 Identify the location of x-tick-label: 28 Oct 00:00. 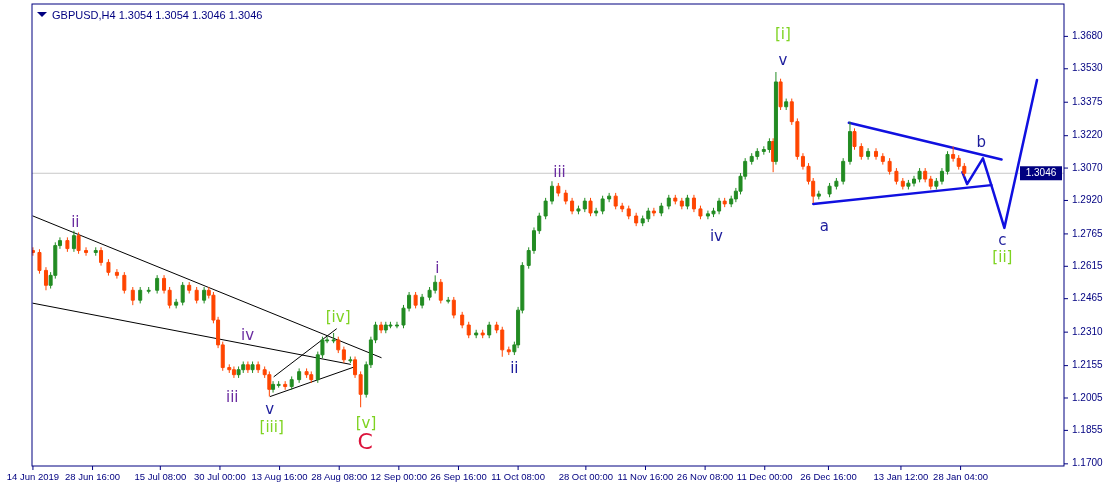
(586, 476).